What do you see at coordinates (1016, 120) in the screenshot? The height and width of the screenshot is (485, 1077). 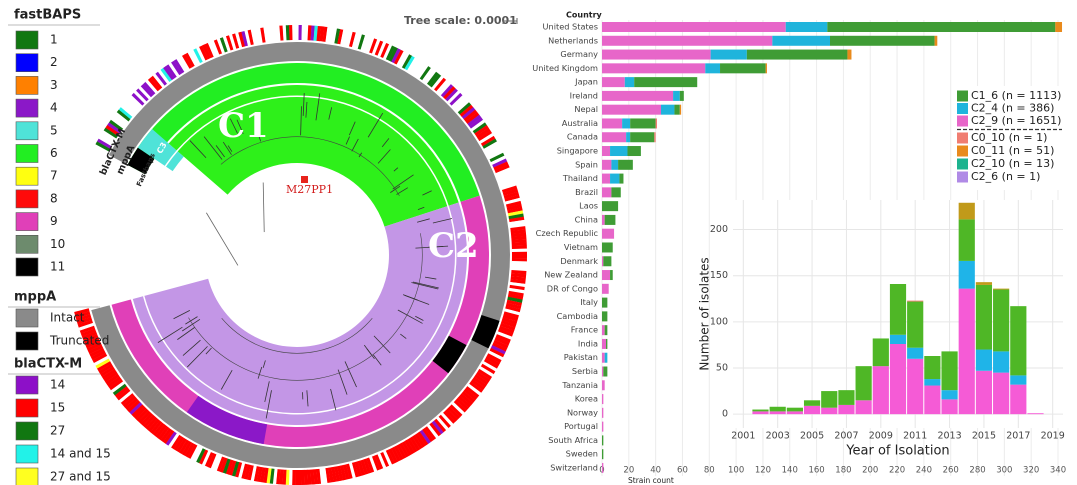 I see `legend-label: C2_9 (n = 1651)` at bounding box center [1016, 120].